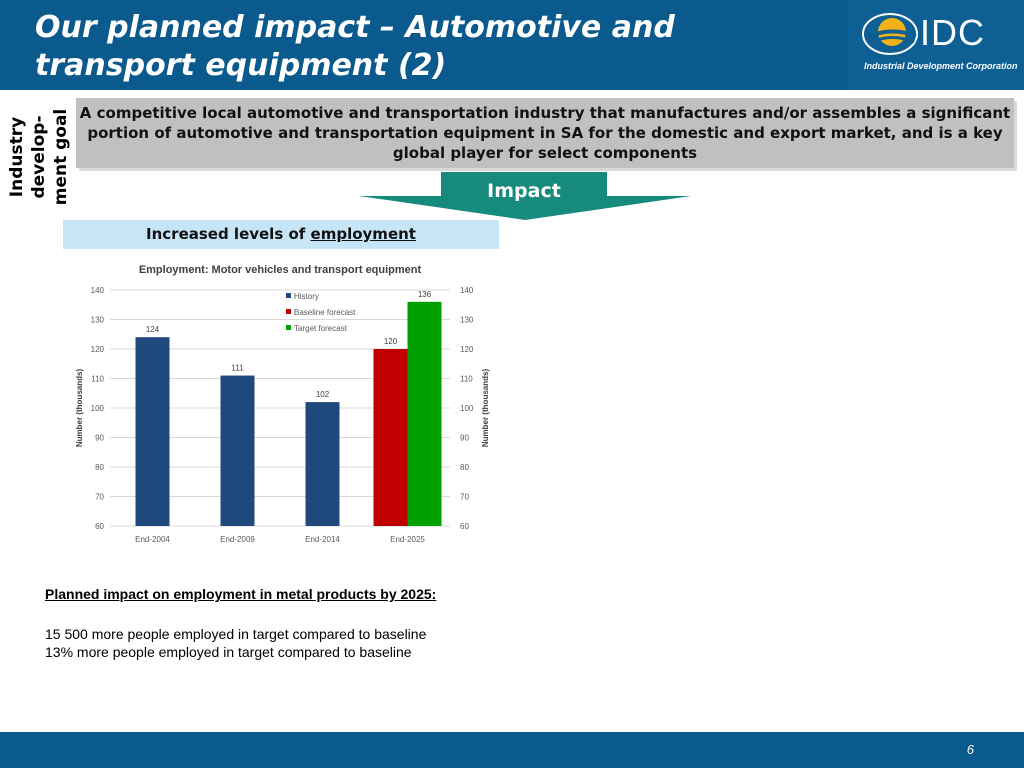  What do you see at coordinates (524, 191) in the screenshot?
I see `impact-label: Impact` at bounding box center [524, 191].